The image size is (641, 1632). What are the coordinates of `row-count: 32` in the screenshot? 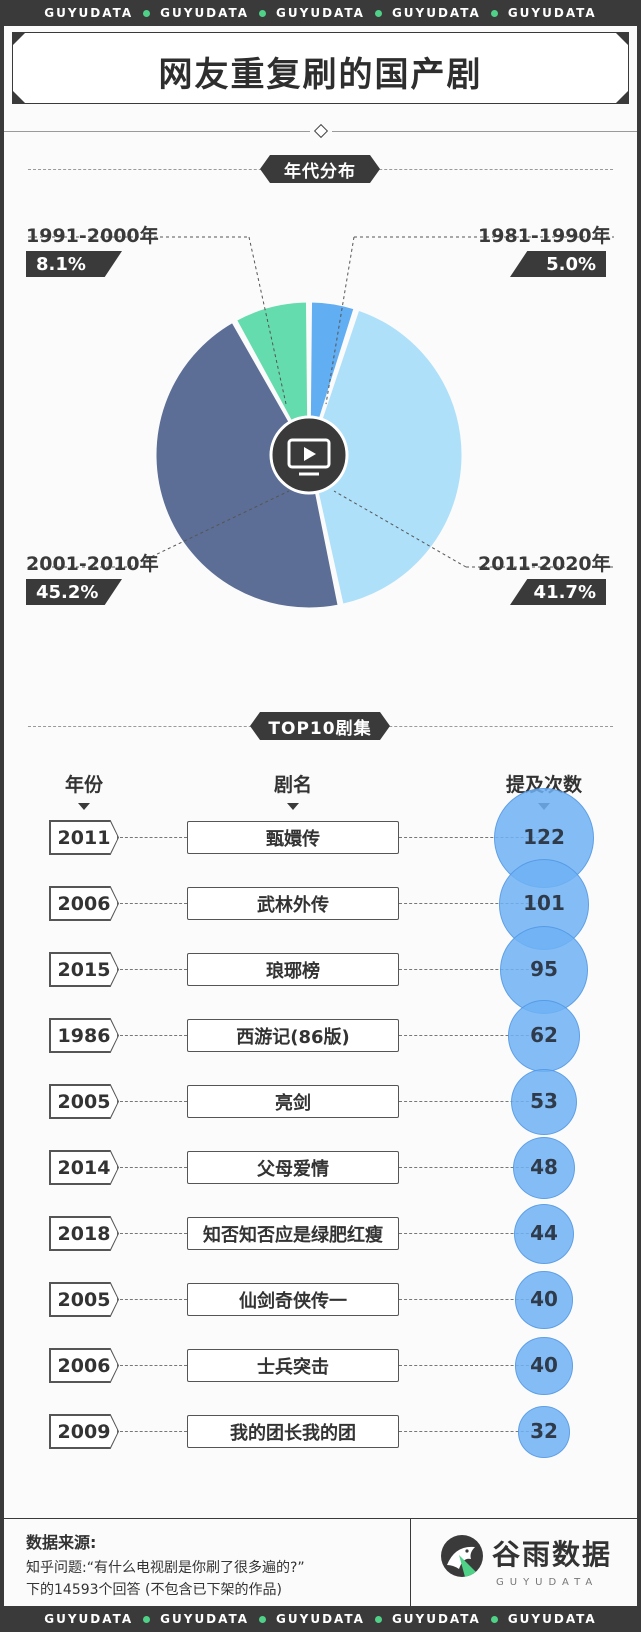 It's located at (544, 1431).